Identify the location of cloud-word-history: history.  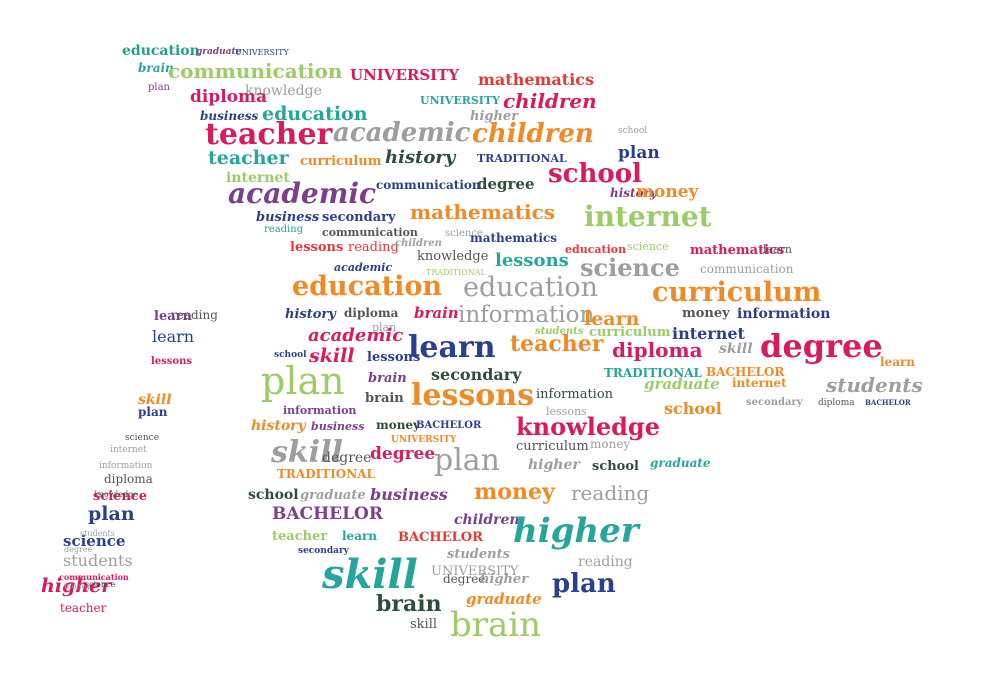
(634, 193).